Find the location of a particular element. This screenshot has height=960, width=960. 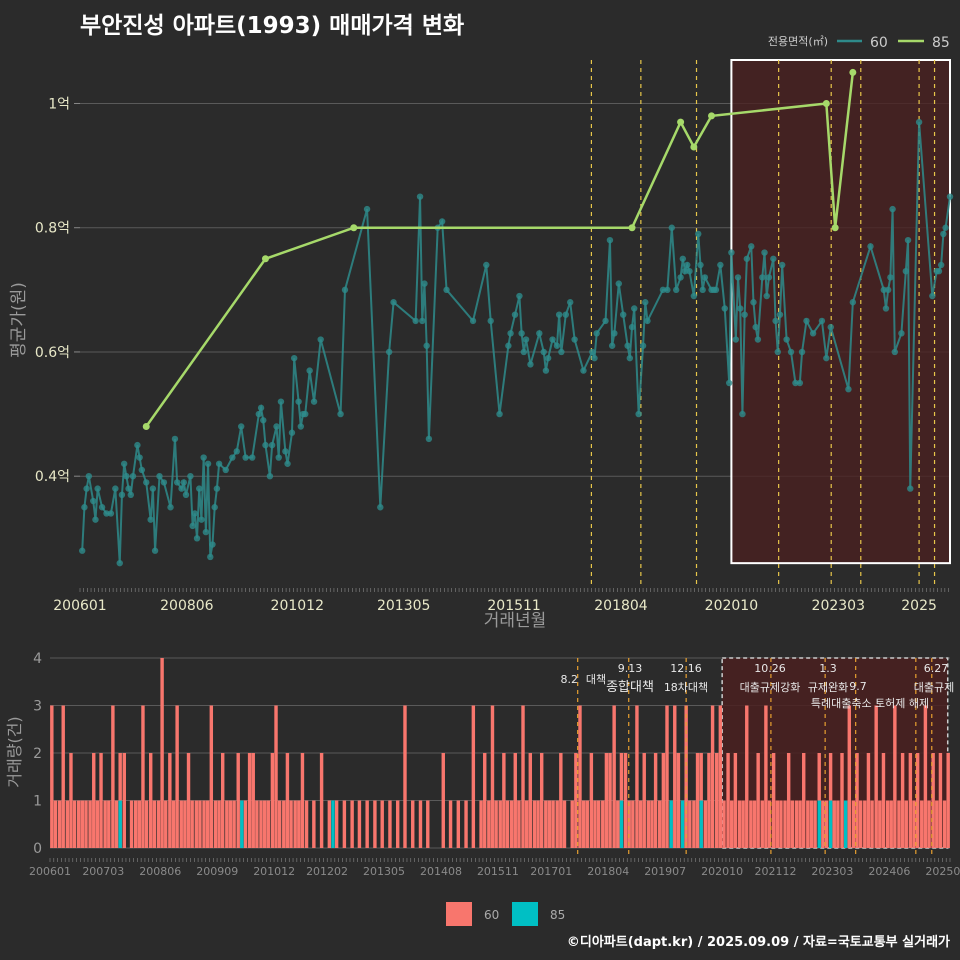

bottom-x-tick-label: 201408 is located at coordinates (441, 871).